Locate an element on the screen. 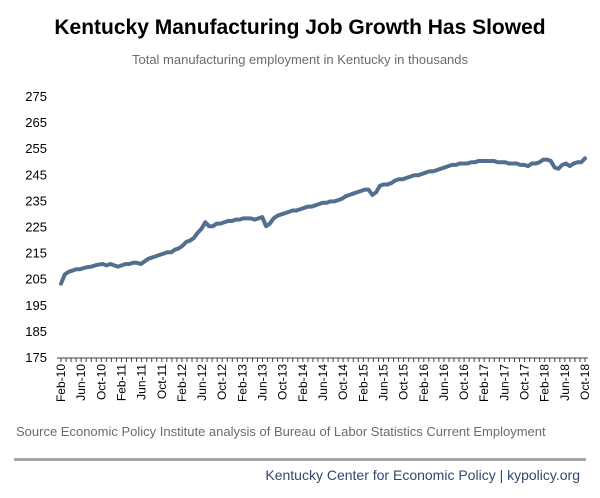  y-tick-label: 275 is located at coordinates (36, 96).